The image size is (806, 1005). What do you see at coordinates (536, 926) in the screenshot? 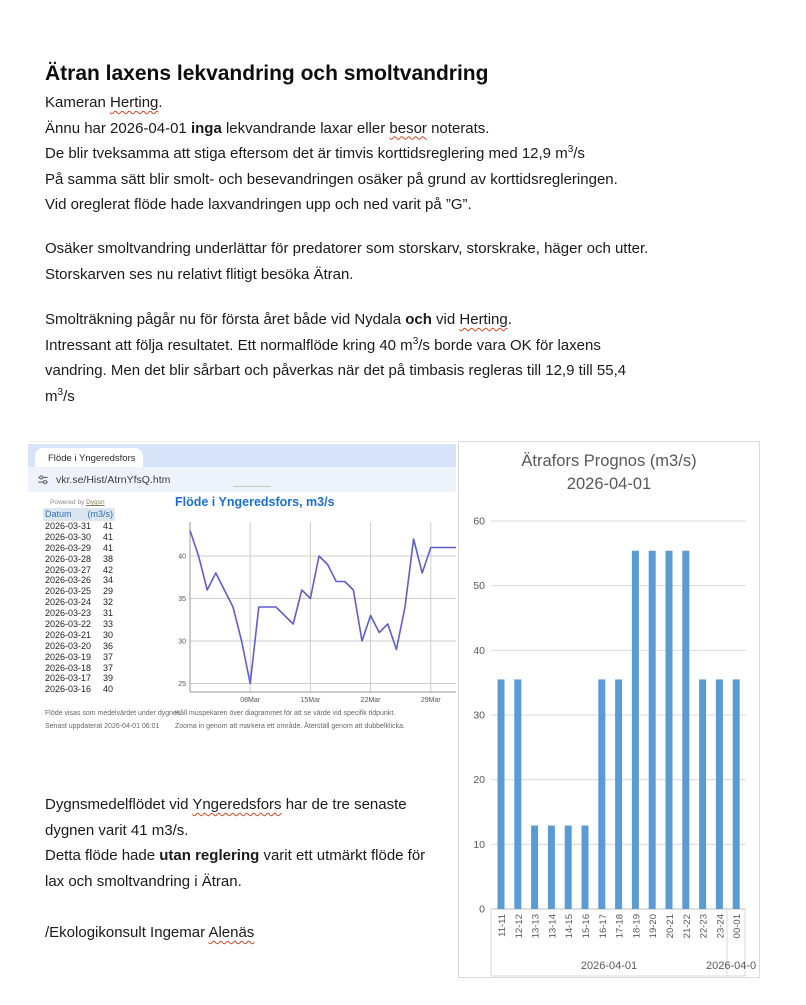
I see `x-category-label: 13-13` at bounding box center [536, 926].